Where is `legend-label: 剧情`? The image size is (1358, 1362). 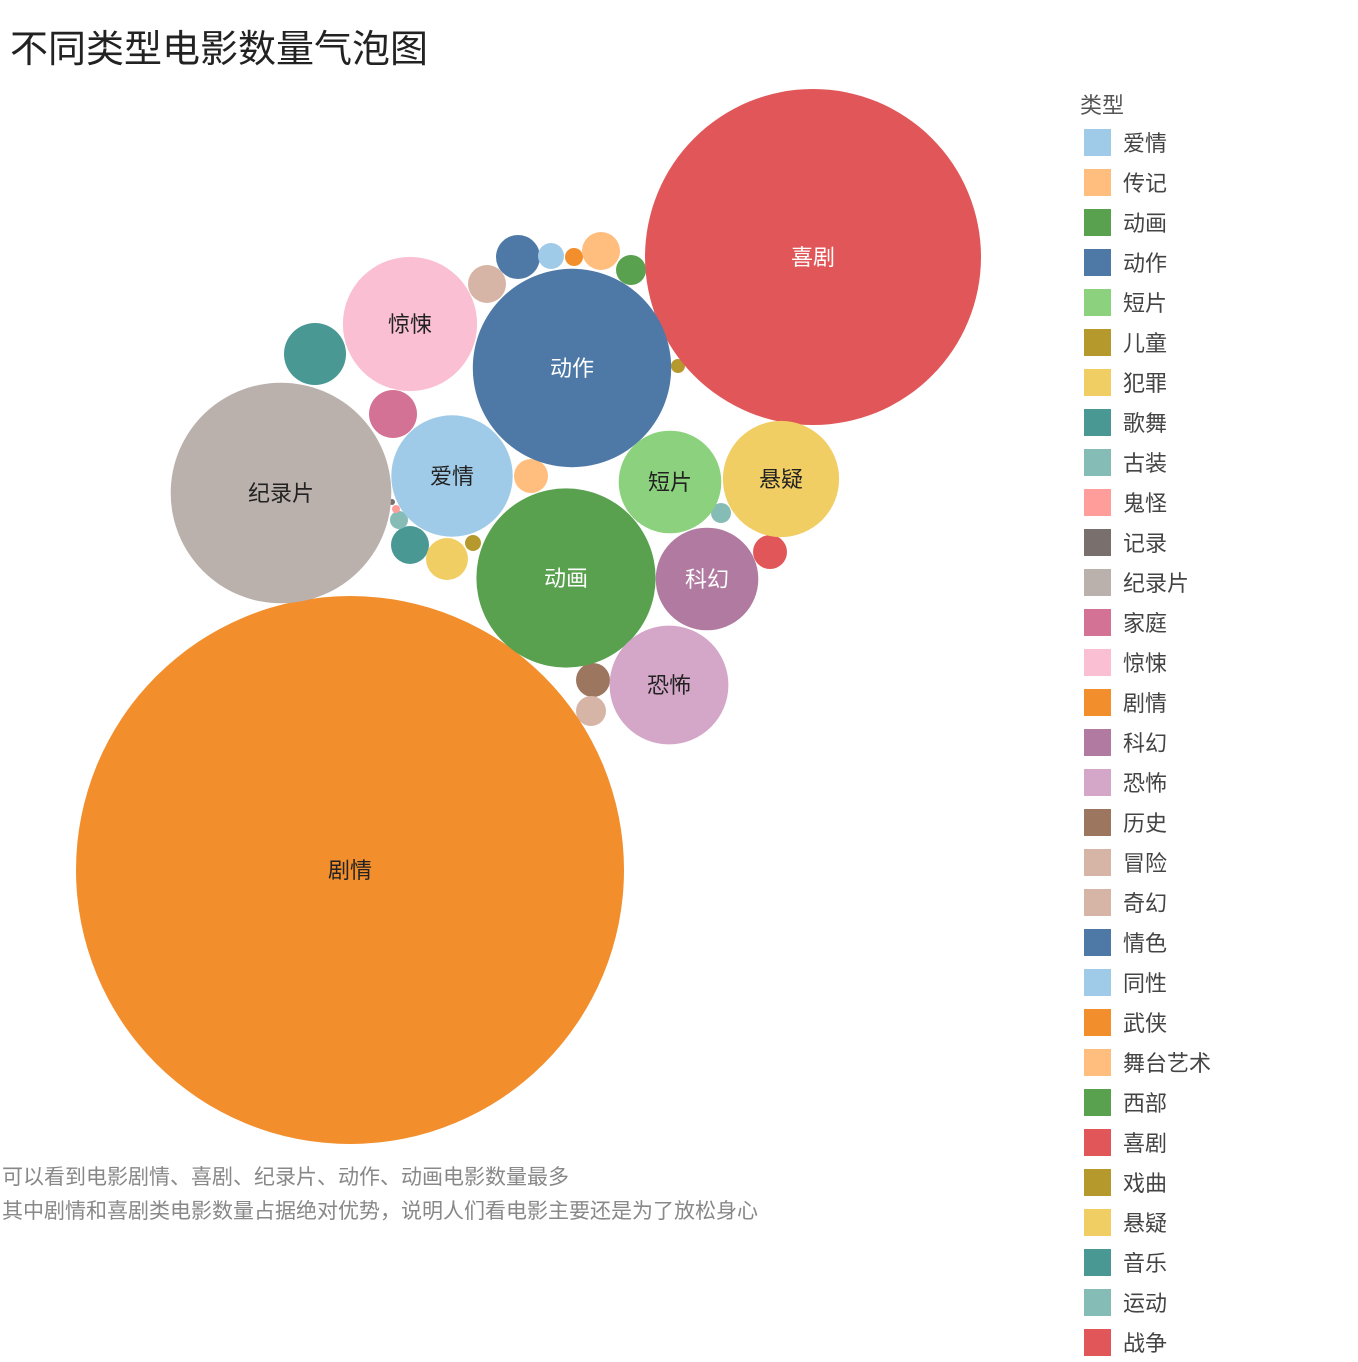
legend-label: 剧情 is located at coordinates (1145, 704).